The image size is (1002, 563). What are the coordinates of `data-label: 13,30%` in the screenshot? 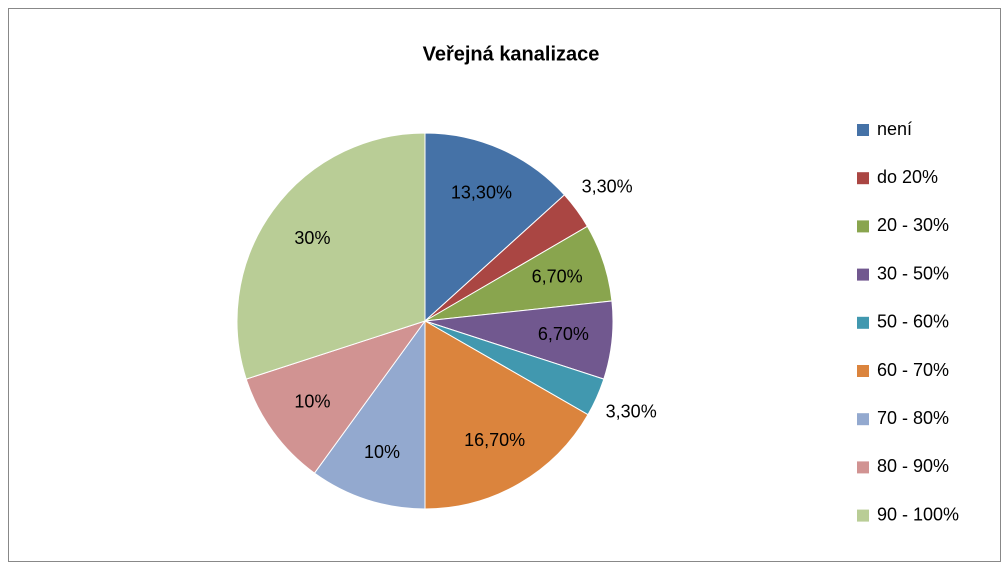 It's located at (481, 193).